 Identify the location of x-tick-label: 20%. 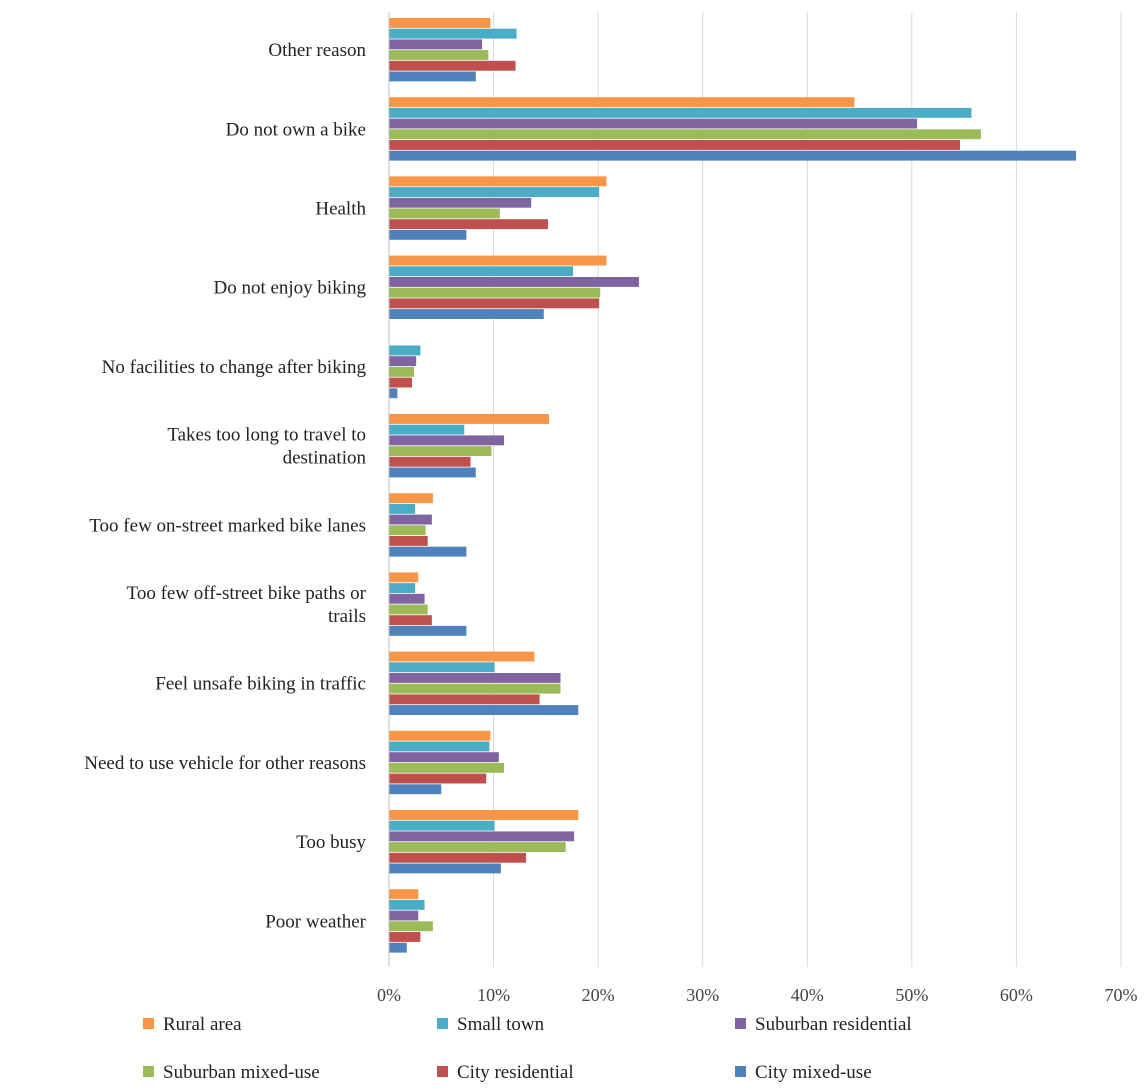
(598, 995).